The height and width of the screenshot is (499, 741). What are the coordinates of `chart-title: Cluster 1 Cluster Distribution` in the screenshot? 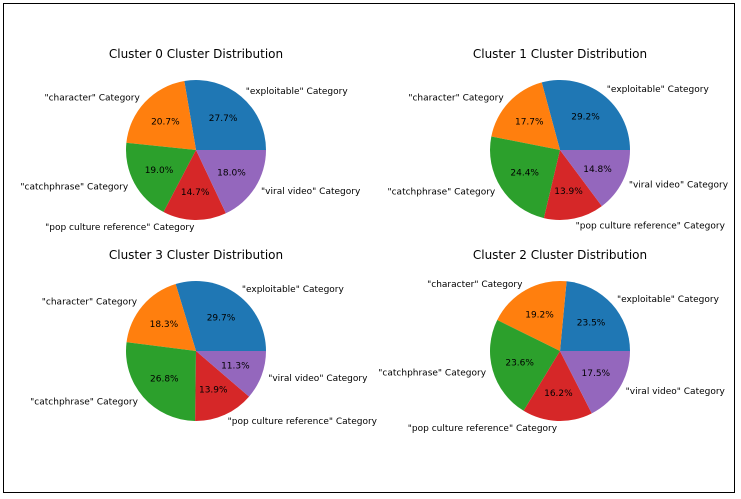 It's located at (560, 54).